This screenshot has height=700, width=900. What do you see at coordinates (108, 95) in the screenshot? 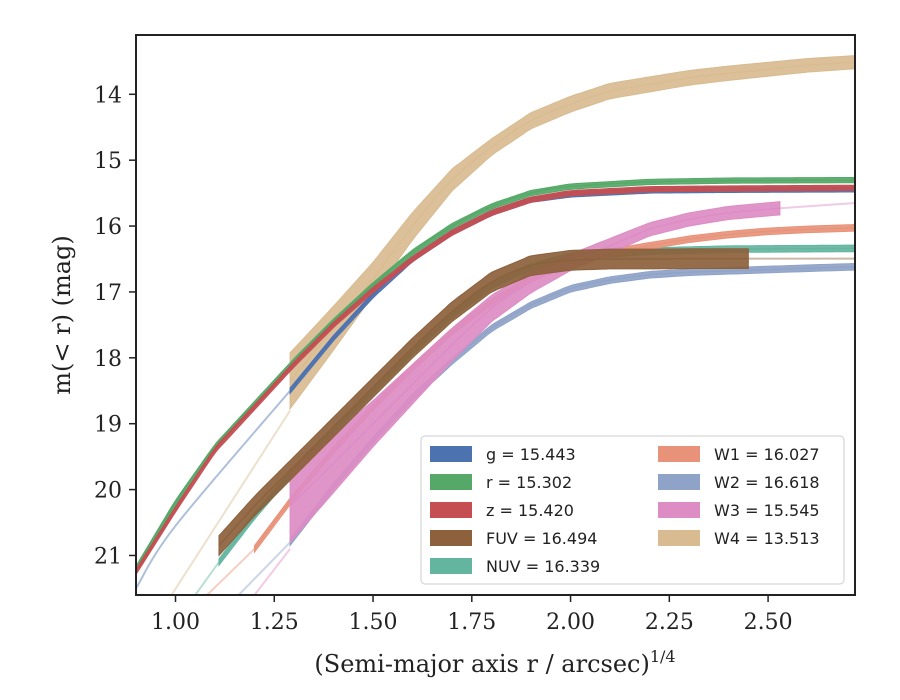
I see `y-tick-label: 14` at bounding box center [108, 95].